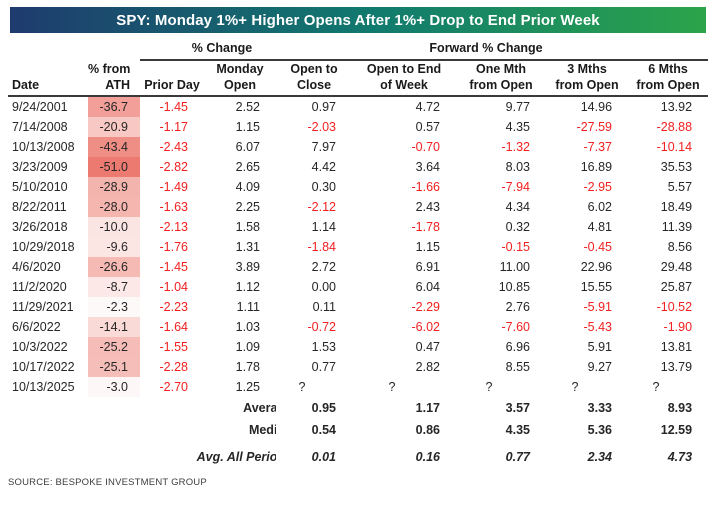  What do you see at coordinates (174, 307) in the screenshot?
I see `value-cell: -2.23` at bounding box center [174, 307].